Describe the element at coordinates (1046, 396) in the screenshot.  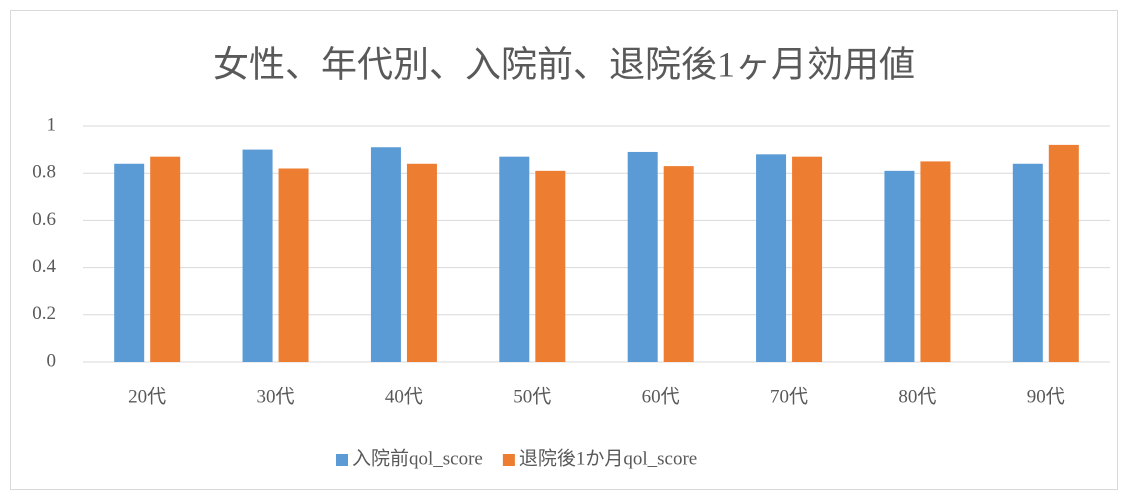
I see `x-tick-label: 90代` at that location.